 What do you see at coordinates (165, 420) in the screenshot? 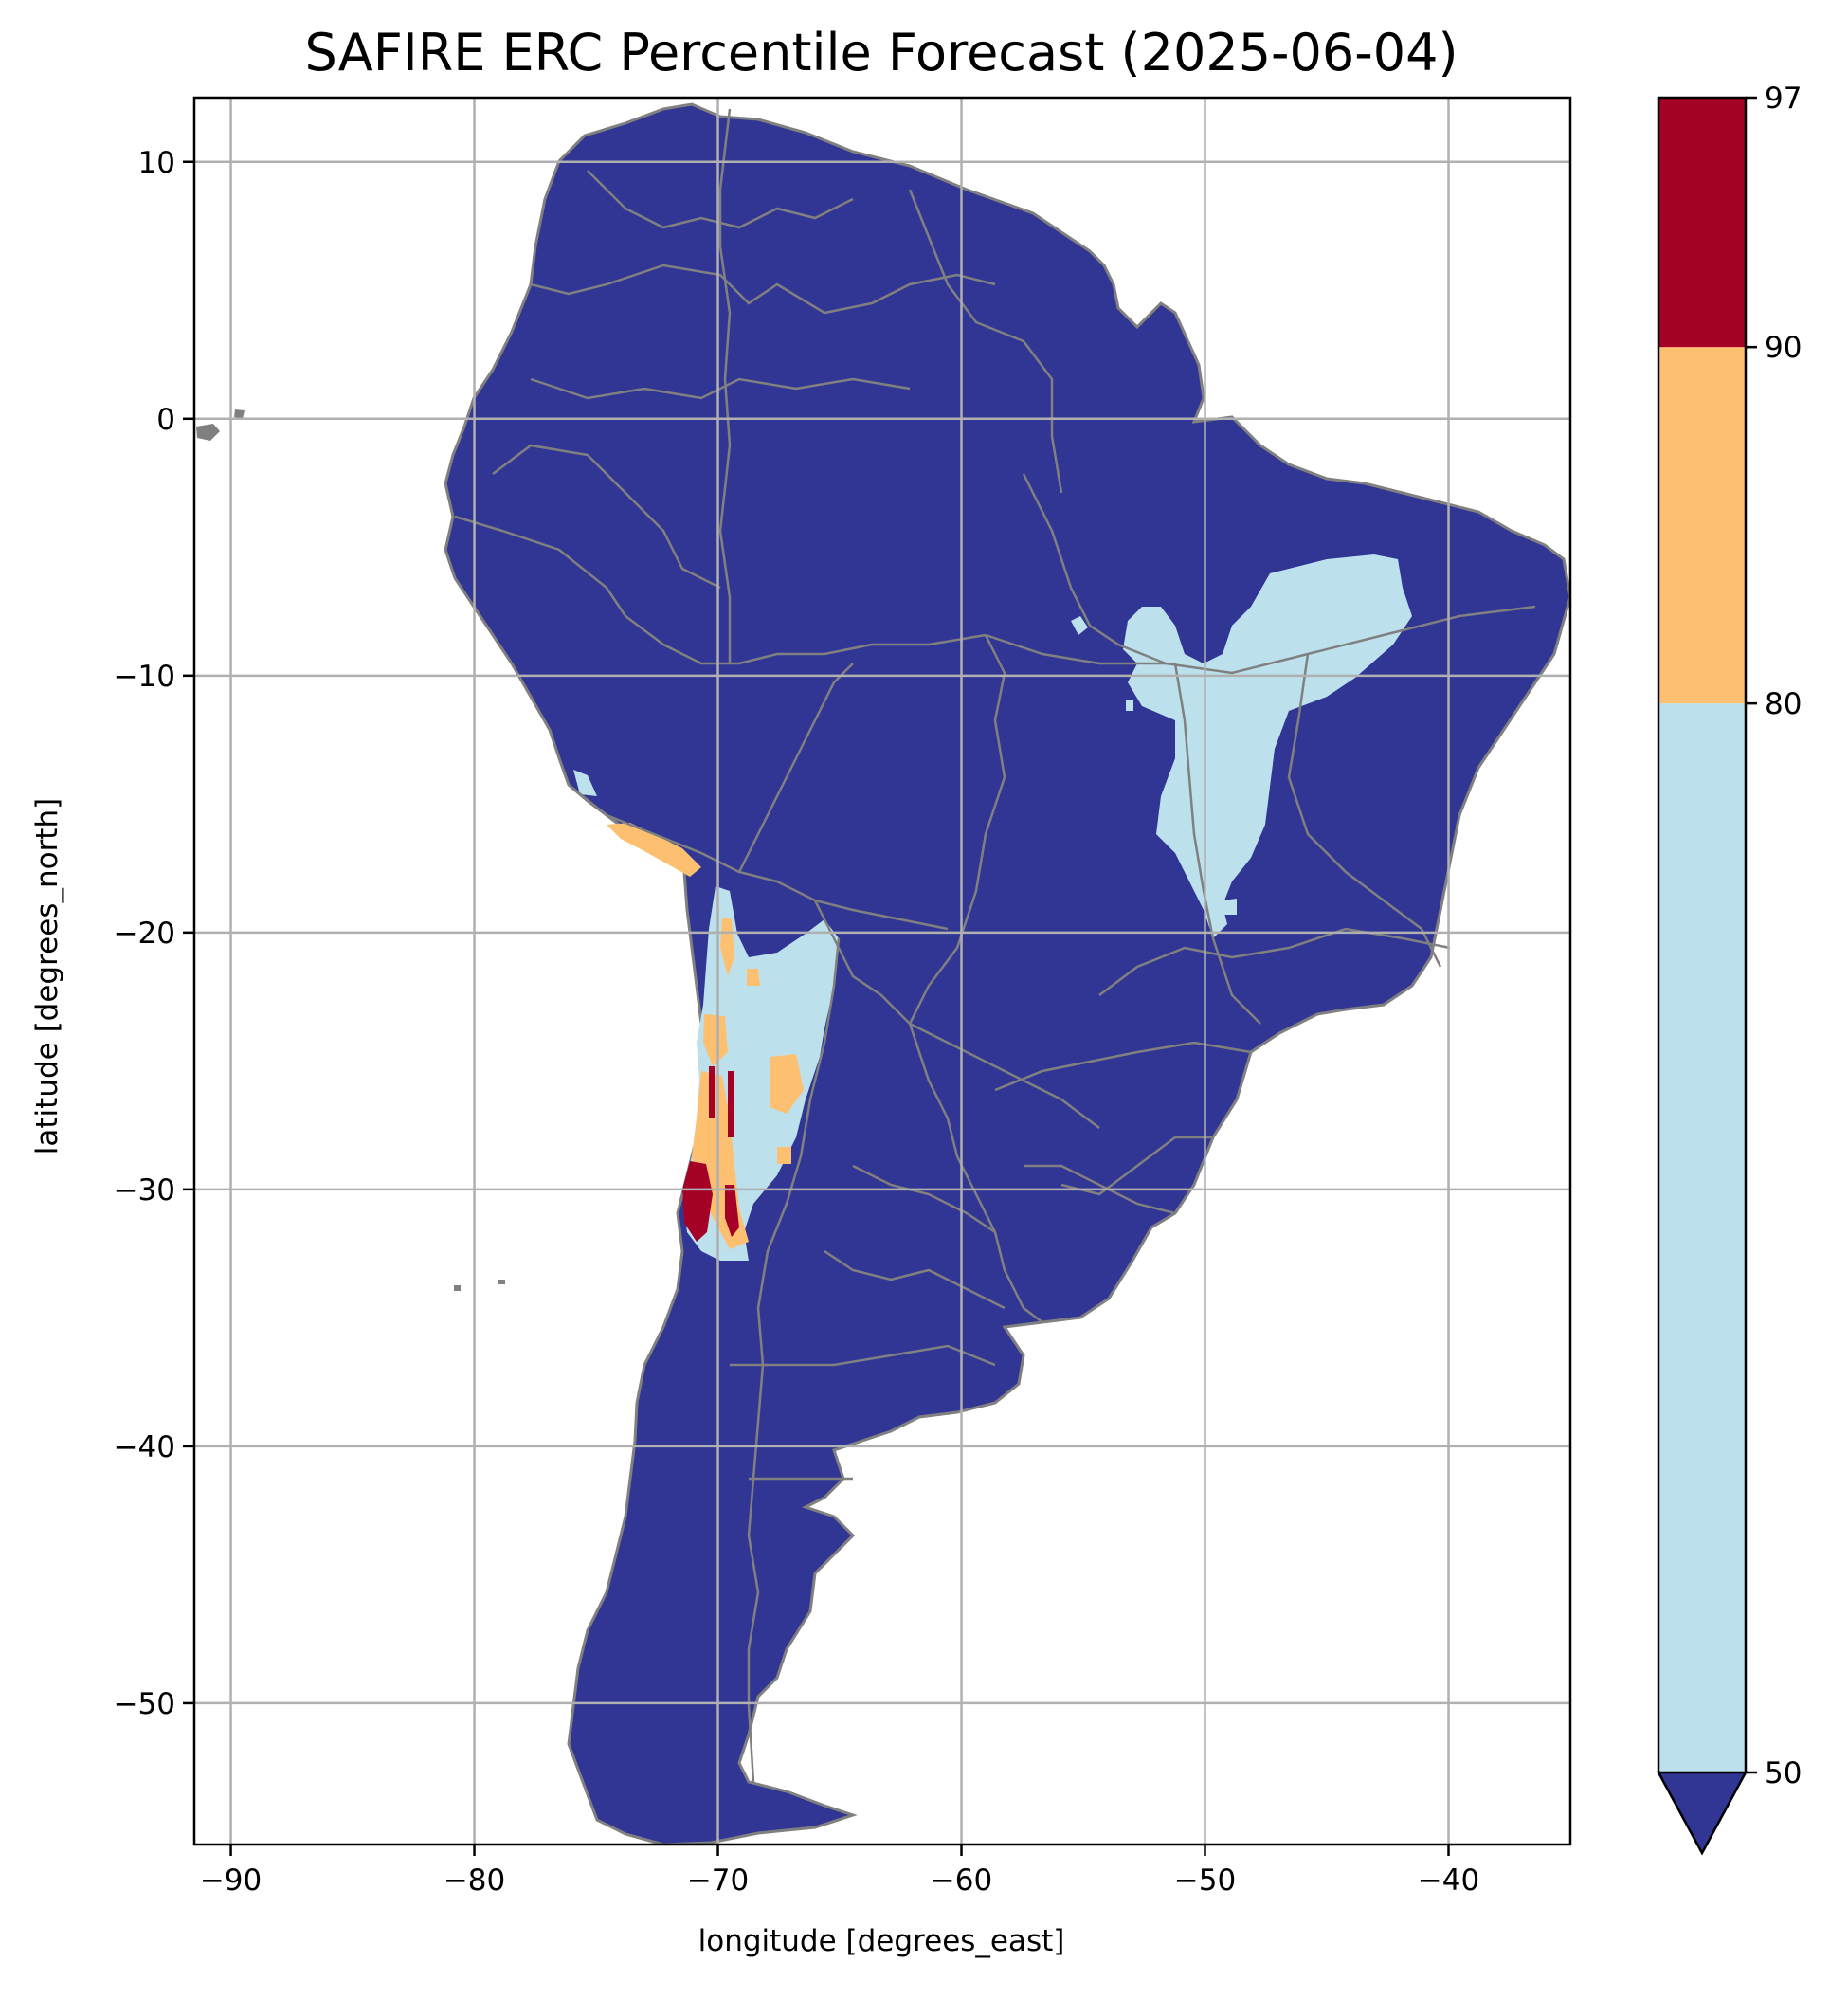
I see `y-tick-label: 0` at bounding box center [165, 420].